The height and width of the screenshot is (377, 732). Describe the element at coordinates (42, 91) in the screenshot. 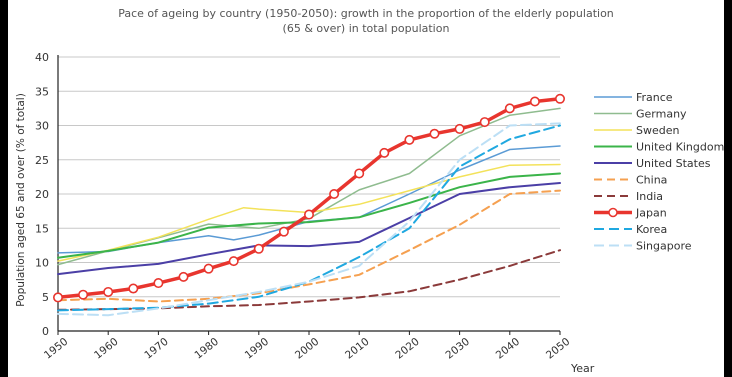

I see `y-tick-label: 35` at that location.